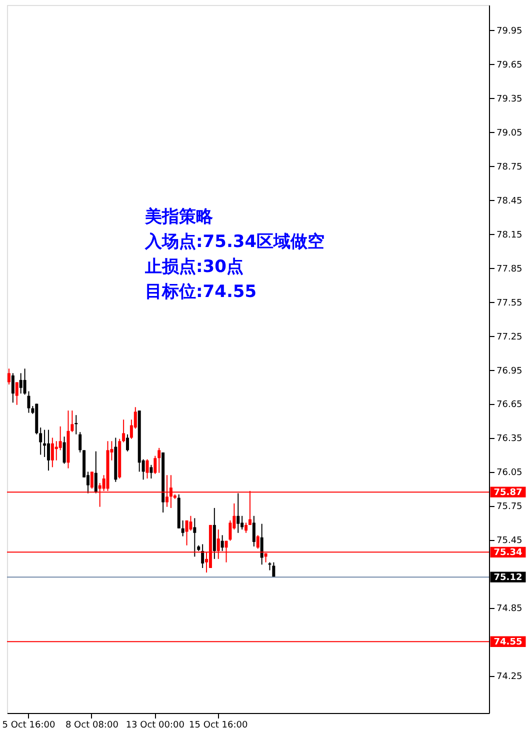 The height and width of the screenshot is (734, 529). I want to click on y-tick-label: 77.25, so click(509, 337).